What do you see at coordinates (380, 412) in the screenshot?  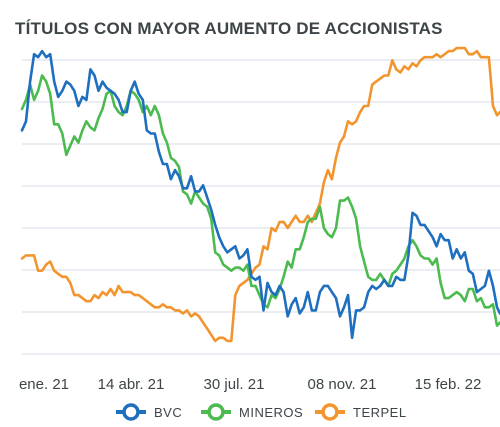 I see `legend-label: TERPEL` at bounding box center [380, 412].